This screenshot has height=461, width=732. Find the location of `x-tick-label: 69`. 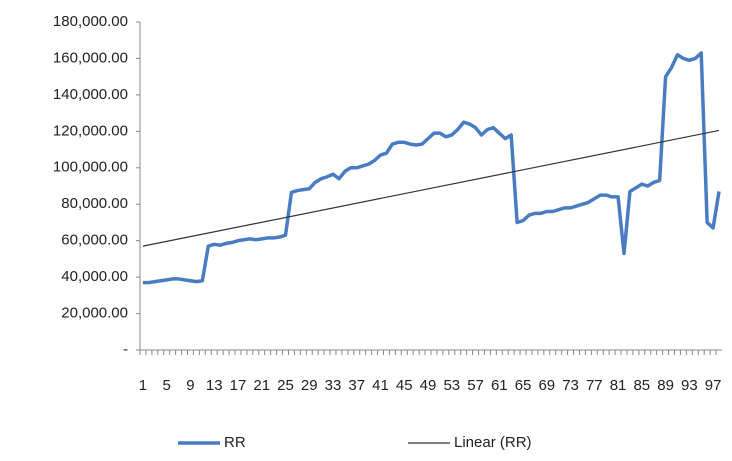

x-tick-label: 69 is located at coordinates (546, 385).